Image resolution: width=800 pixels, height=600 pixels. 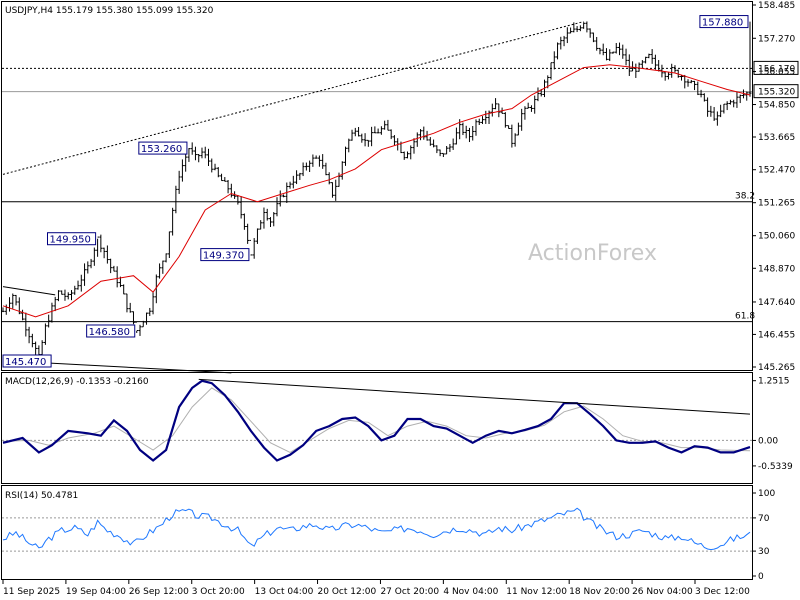 What do you see at coordinates (722, 592) in the screenshot?
I see `time-tick-label: 3 Dec 12:00` at bounding box center [722, 592].